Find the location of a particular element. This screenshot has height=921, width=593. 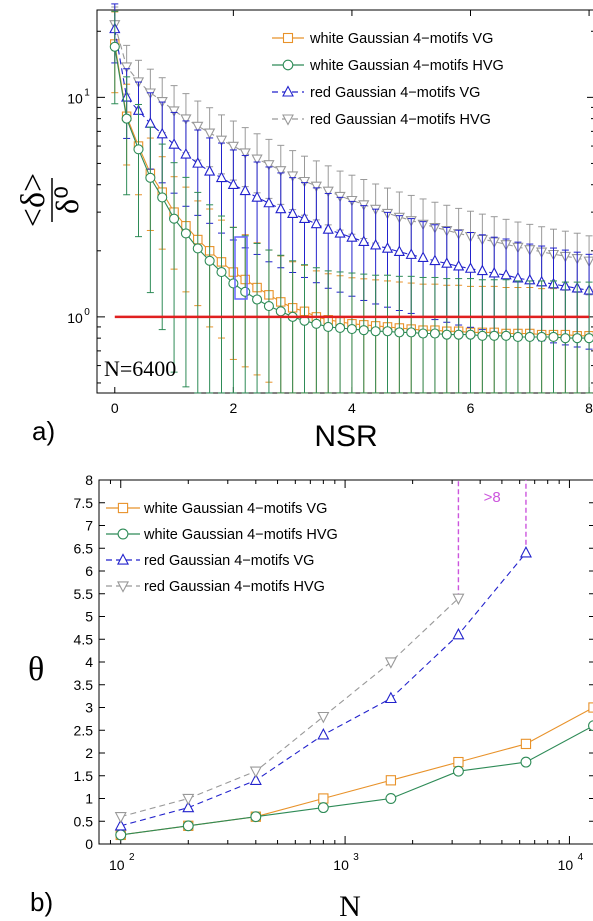

y-tick-exponent: 0 is located at coordinates (87, 312).